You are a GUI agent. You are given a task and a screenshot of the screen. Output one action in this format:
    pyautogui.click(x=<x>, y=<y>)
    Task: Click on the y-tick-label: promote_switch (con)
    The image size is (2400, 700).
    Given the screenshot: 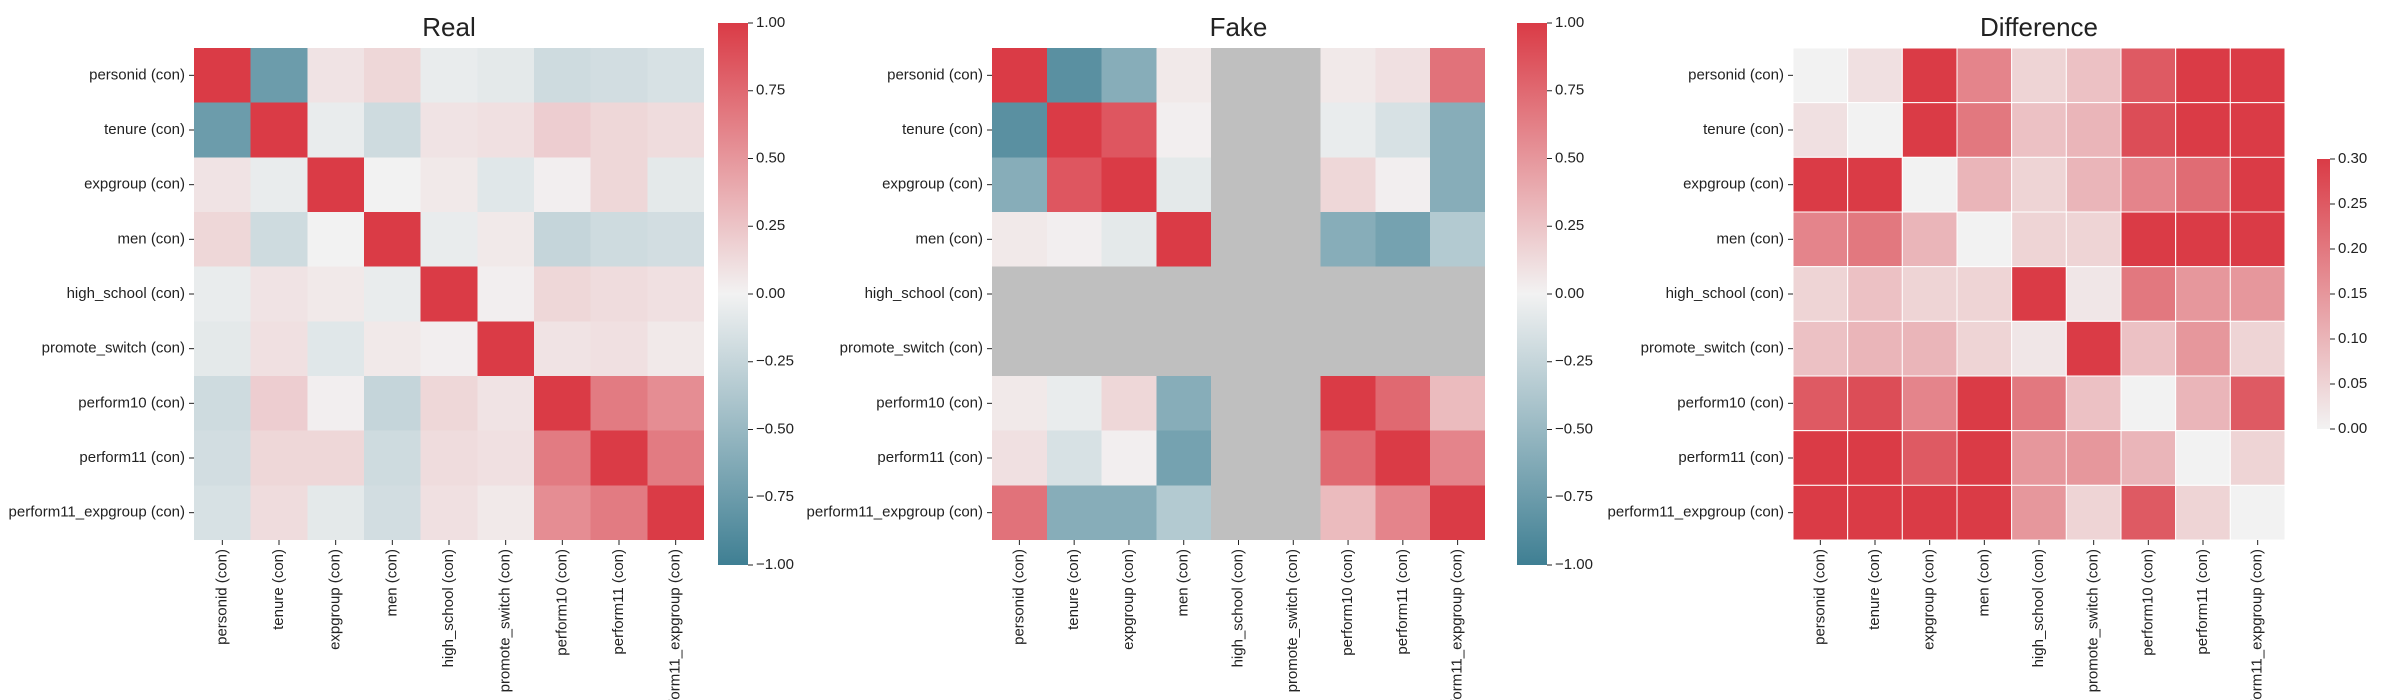 What is the action you would take?
    pyautogui.click(x=911, y=348)
    